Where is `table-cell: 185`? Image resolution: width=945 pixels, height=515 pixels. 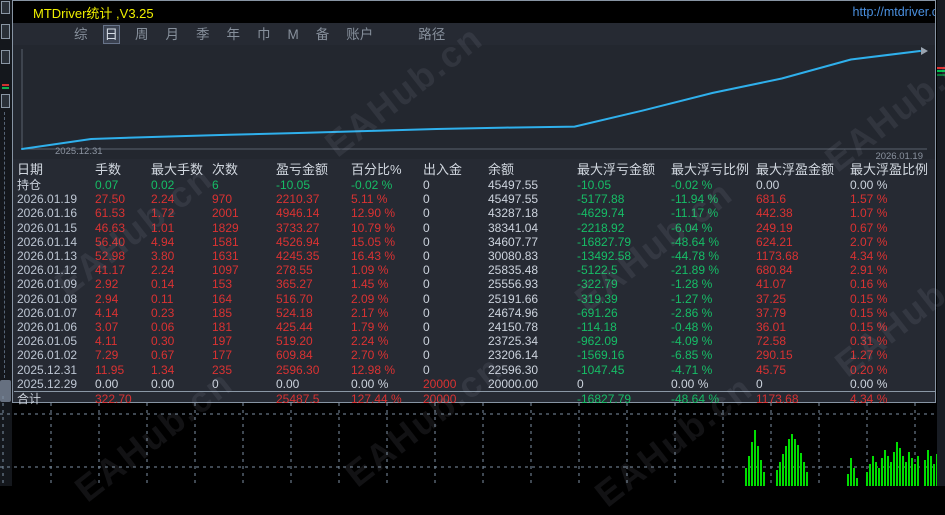 table-cell: 185 is located at coordinates (222, 312).